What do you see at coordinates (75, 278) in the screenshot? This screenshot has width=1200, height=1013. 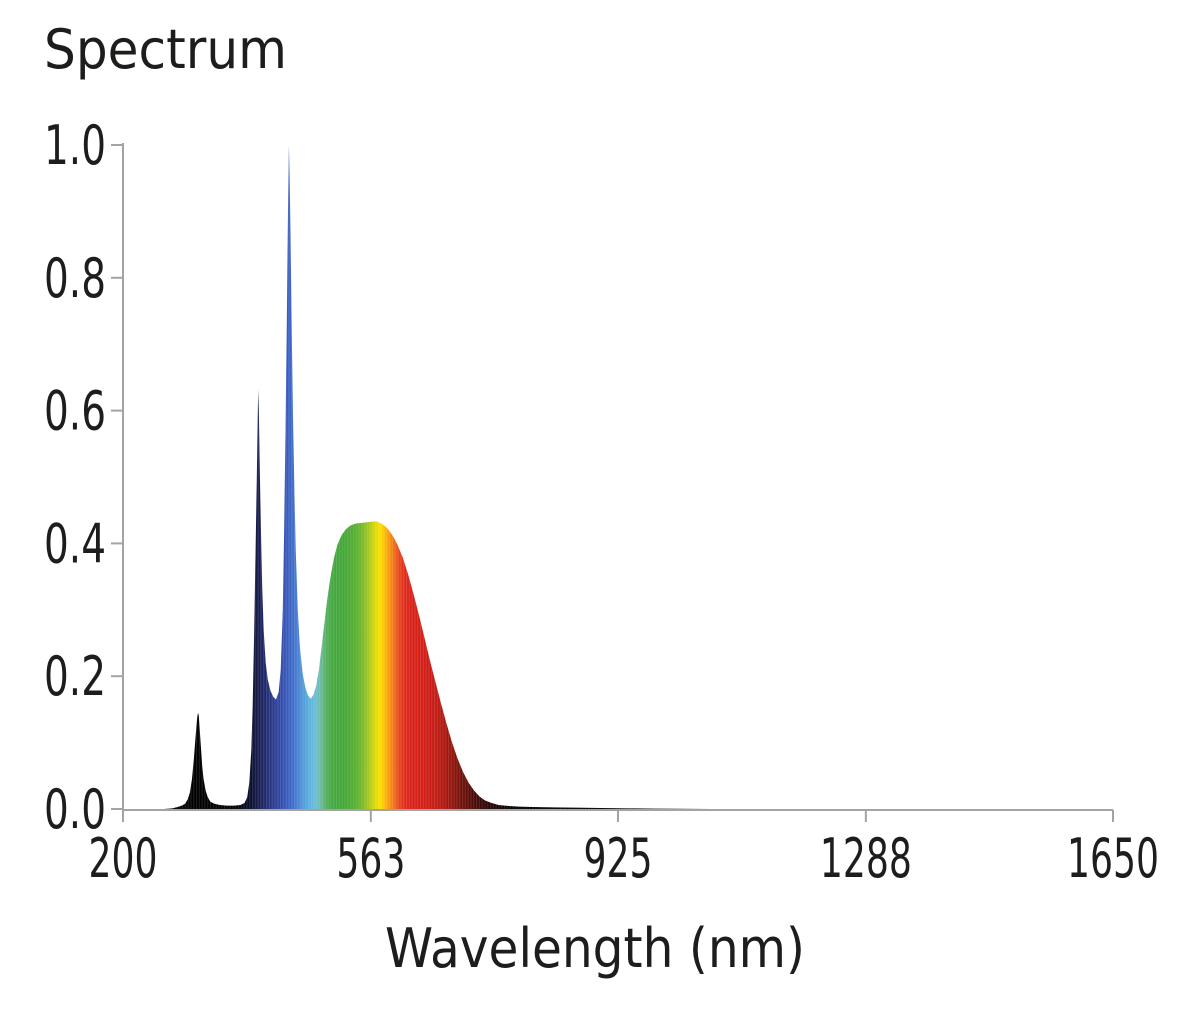 I see `y-tick-label: 0.8` at bounding box center [75, 278].